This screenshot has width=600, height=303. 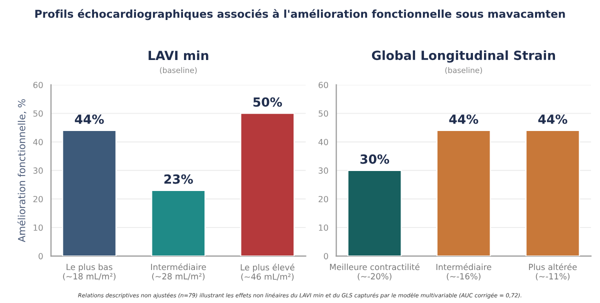 I want to click on chart-title: LAVI min, so click(x=178, y=55).